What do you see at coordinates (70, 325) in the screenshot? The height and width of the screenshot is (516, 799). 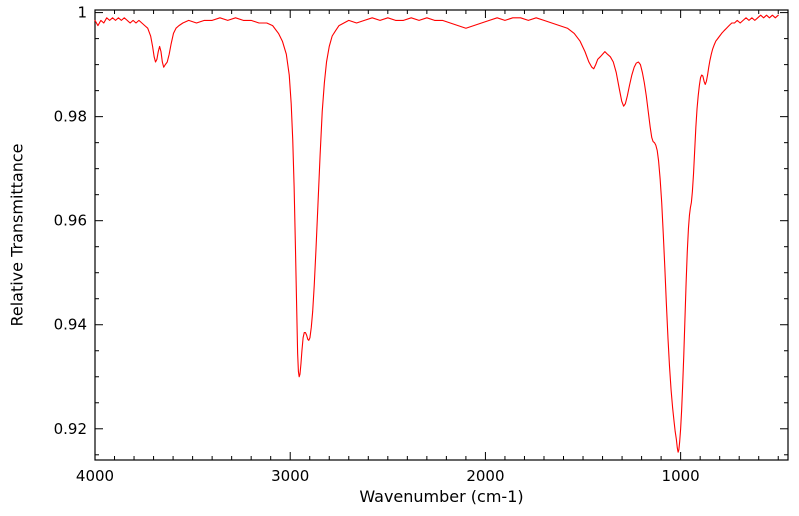 I see `y-tick-label: 0.94` at bounding box center [70, 325].